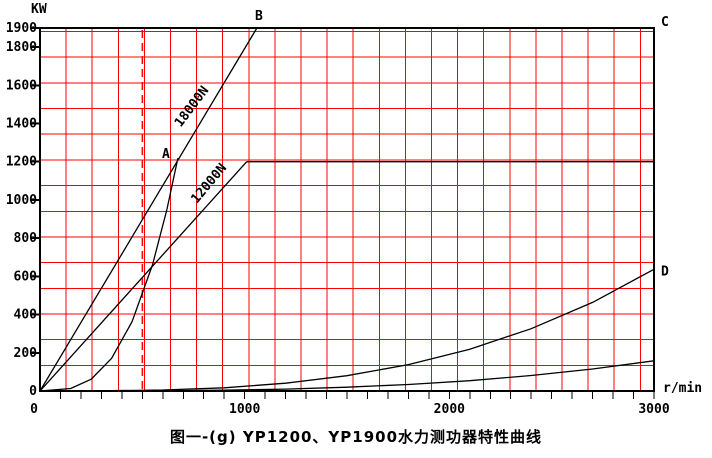  What do you see at coordinates (347, 376) in the screenshot?
I see `curve-min-water-curve-lower` at bounding box center [347, 376].